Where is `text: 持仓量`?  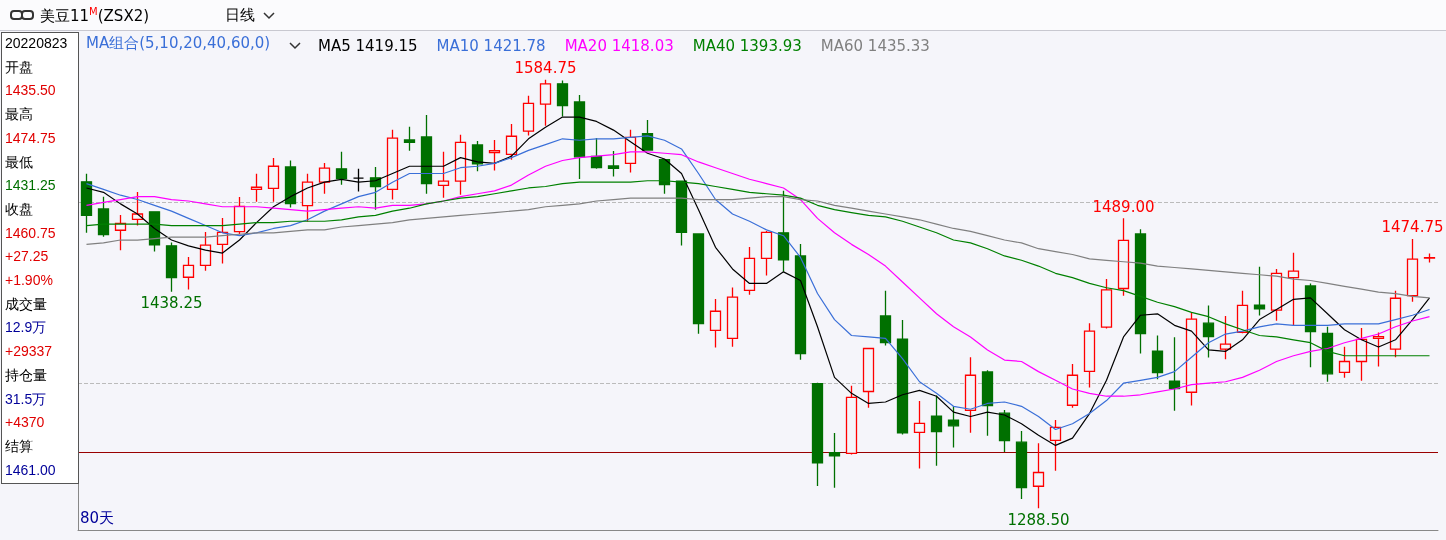 text: 持仓量 is located at coordinates (26, 375).